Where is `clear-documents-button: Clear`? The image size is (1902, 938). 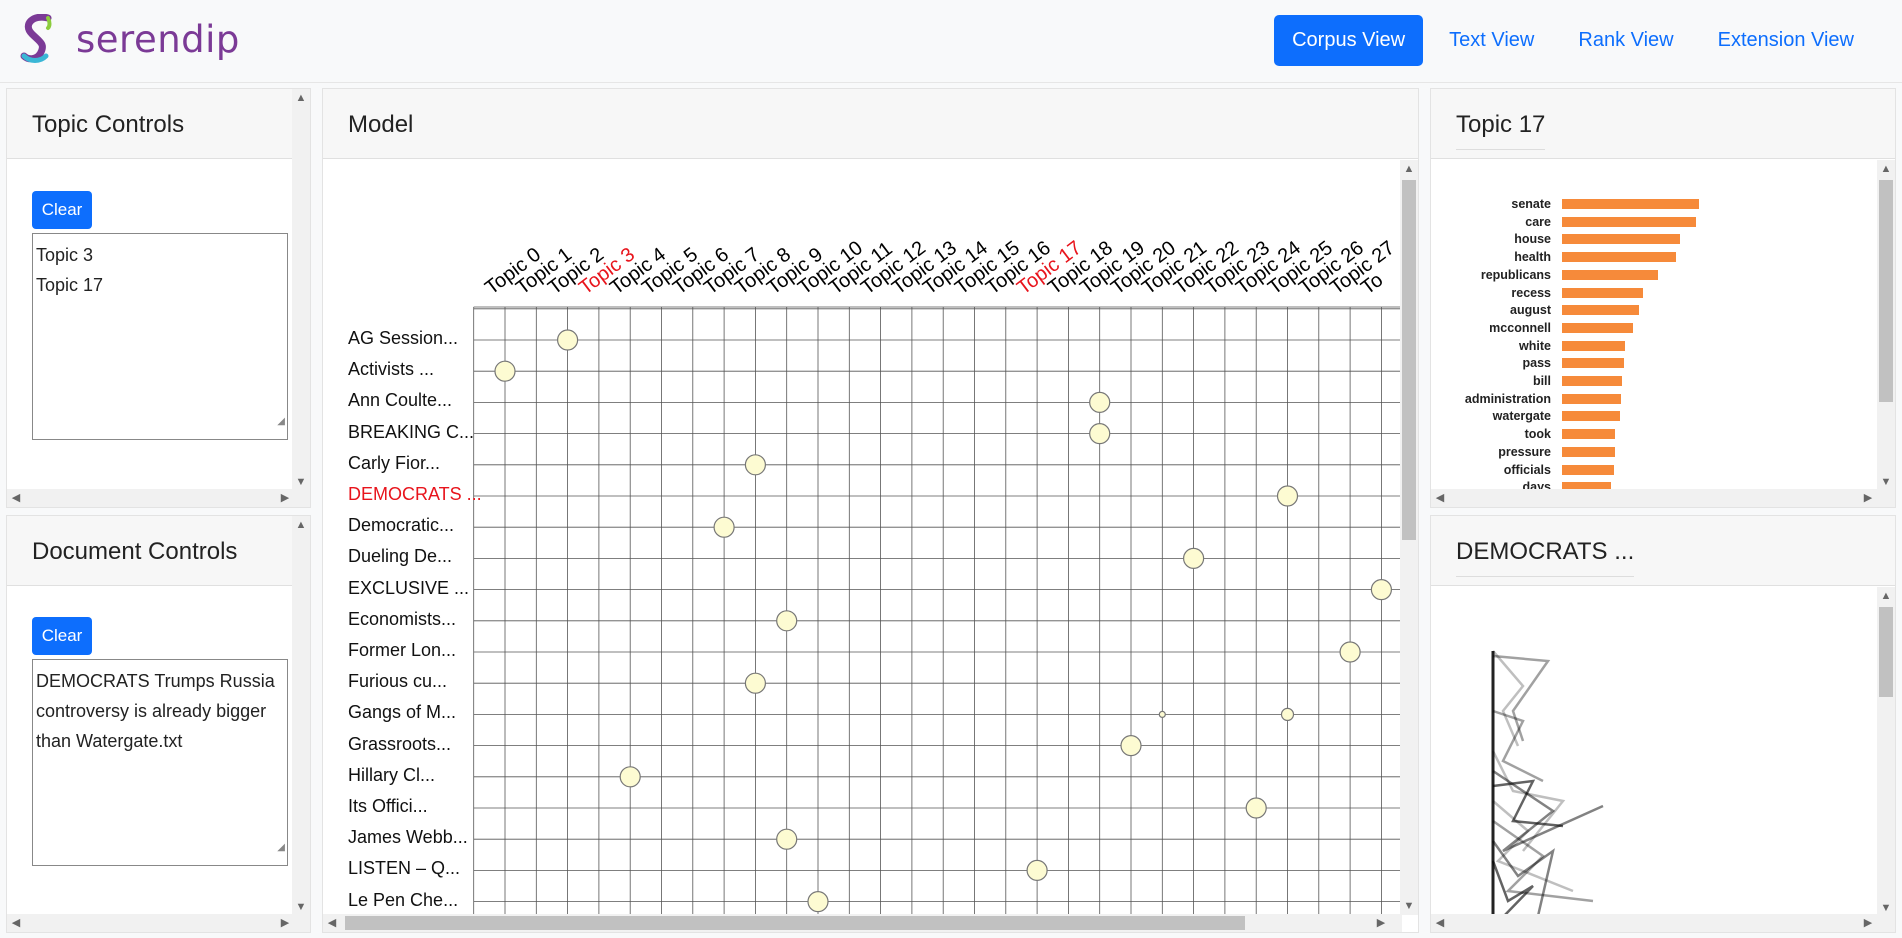
clear-documents-button: Clear is located at coordinates (62, 636).